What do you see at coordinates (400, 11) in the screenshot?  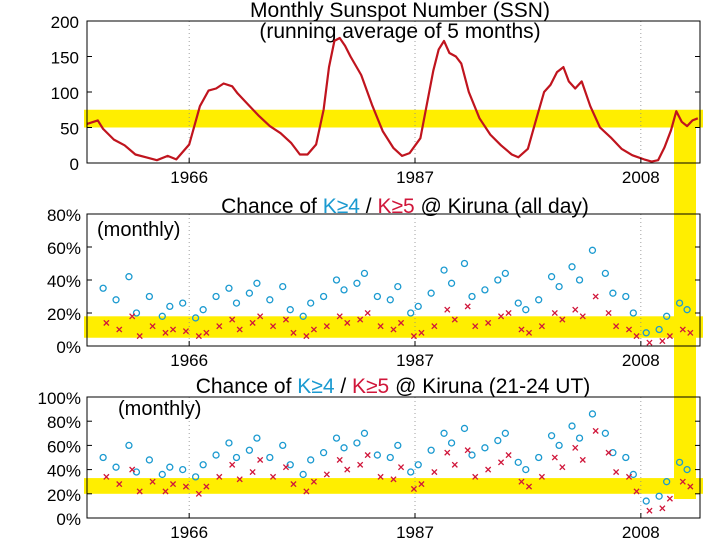 I see `ssn-title: Monthly Sunspot Number (SSN)` at bounding box center [400, 11].